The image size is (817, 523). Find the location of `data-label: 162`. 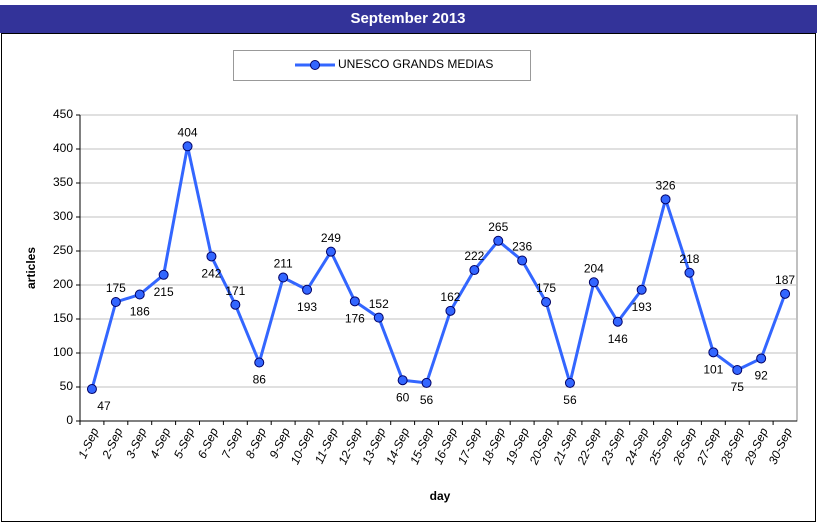

data-label: 162 is located at coordinates (450, 297).